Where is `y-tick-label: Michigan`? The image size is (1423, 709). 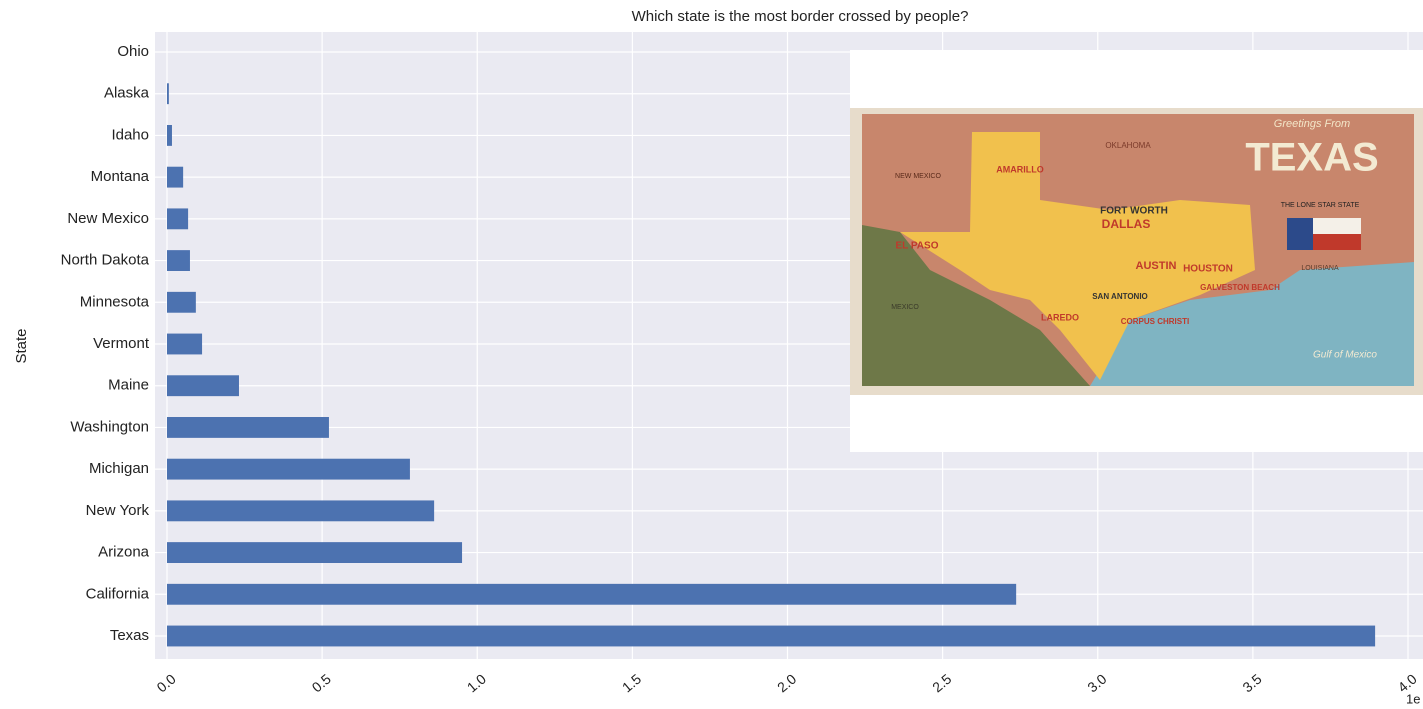
y-tick-label: Michigan is located at coordinates (119, 468).